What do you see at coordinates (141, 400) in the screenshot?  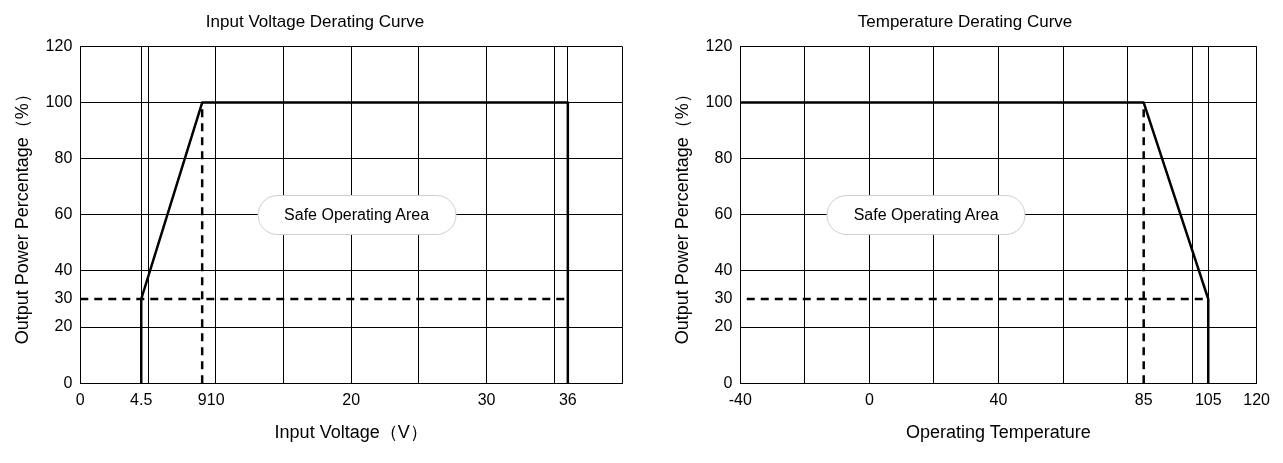 I see `x-tick-label: 4.5` at bounding box center [141, 400].